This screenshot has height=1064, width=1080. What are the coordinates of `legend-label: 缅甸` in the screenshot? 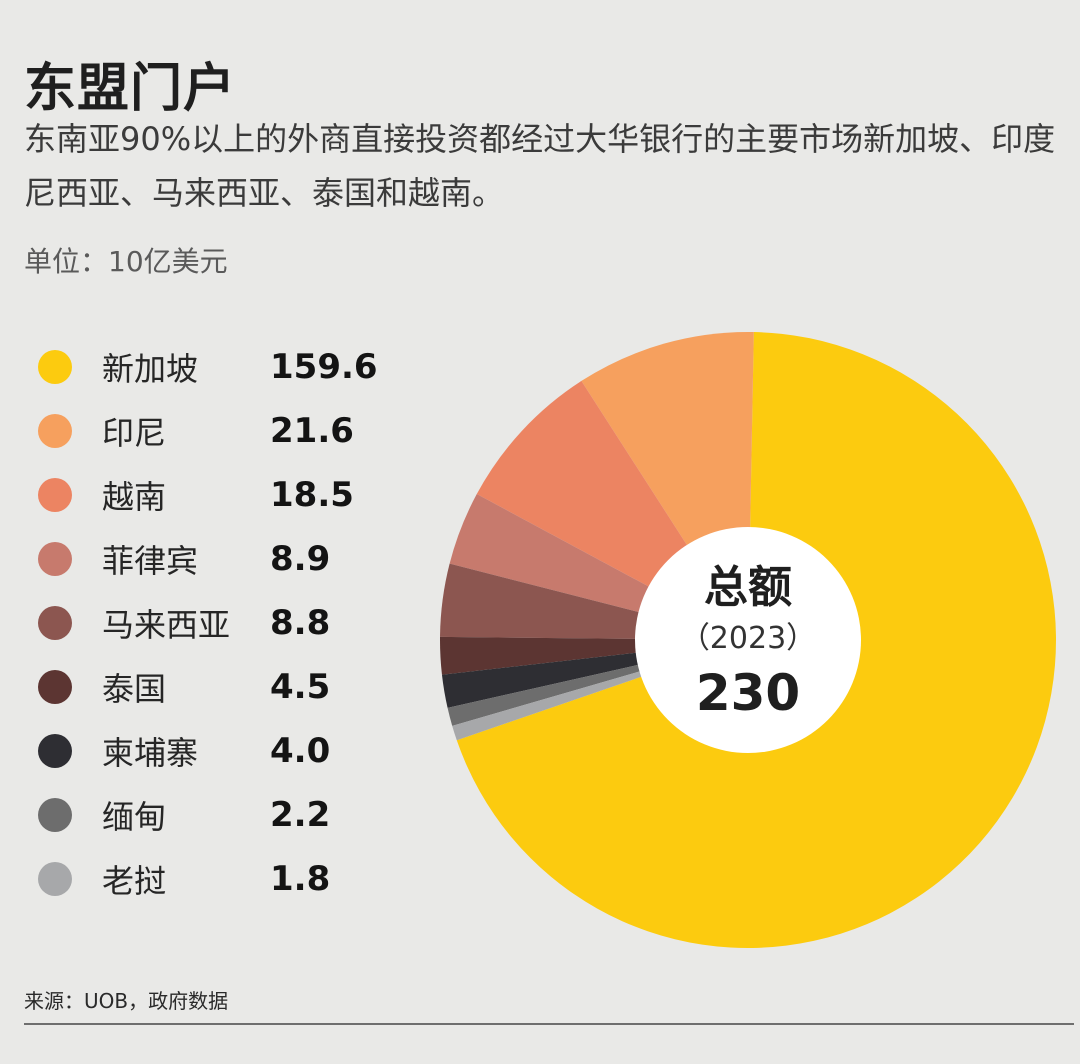 It's located at (134, 817).